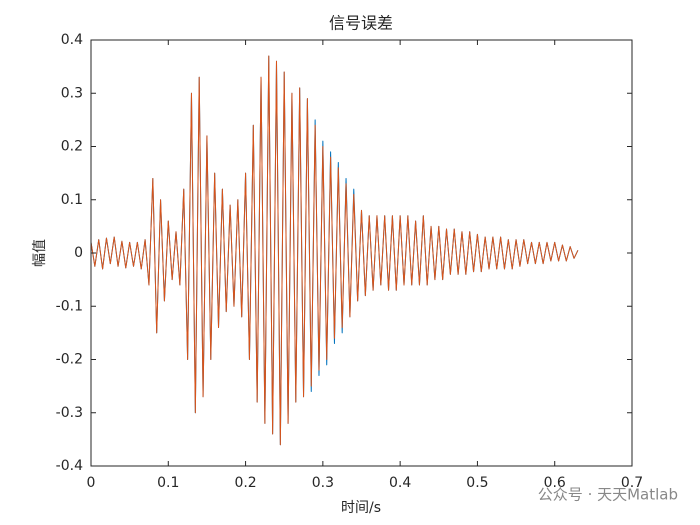 The height and width of the screenshot is (525, 700). What do you see at coordinates (40, 253) in the screenshot?
I see `y-axis-label: 幅值` at bounding box center [40, 253].